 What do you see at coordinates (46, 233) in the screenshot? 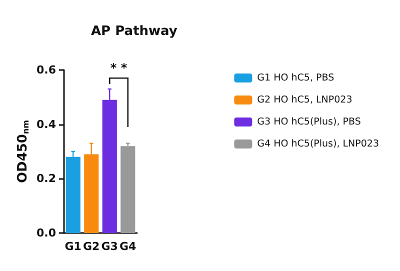
I see `y-tick-label: 0.0` at bounding box center [46, 233].